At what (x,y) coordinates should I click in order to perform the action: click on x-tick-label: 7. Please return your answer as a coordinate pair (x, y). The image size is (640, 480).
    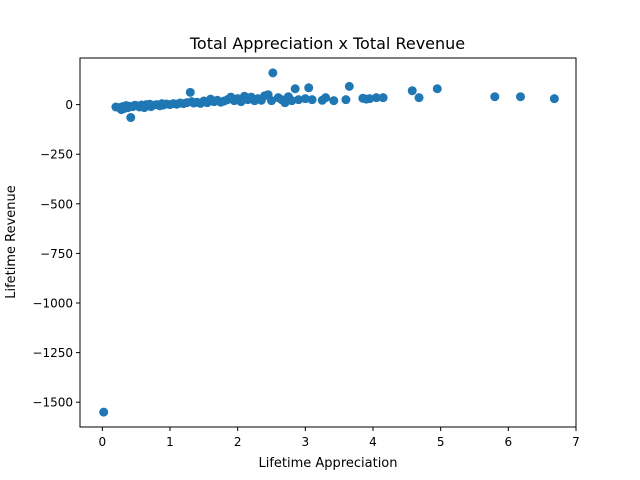
    Looking at the image, I should click on (576, 442).